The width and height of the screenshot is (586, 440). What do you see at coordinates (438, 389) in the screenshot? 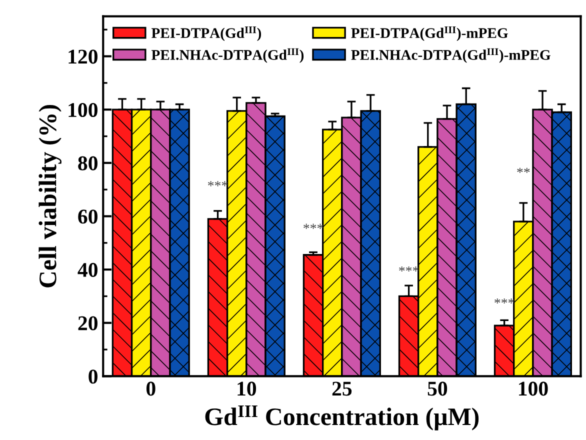
I see `x-tick-label: 50` at bounding box center [438, 389].